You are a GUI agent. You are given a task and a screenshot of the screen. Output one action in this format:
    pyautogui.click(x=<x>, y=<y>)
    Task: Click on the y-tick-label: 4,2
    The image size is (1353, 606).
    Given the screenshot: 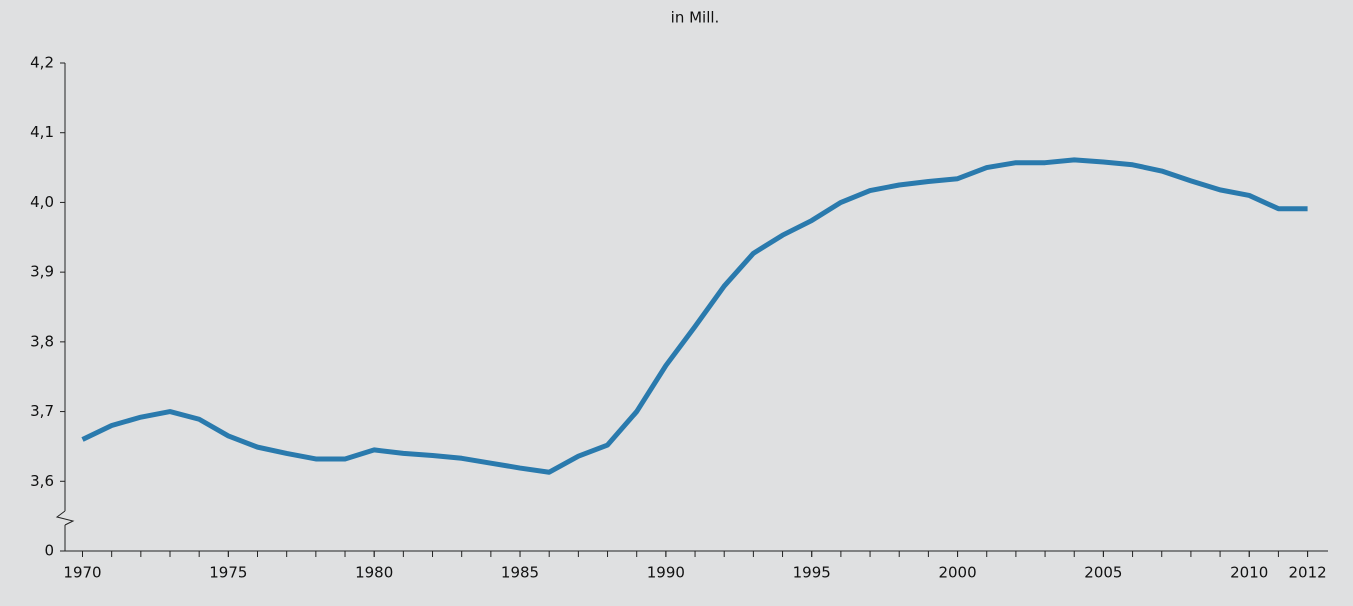 What is the action you would take?
    pyautogui.click(x=42, y=63)
    